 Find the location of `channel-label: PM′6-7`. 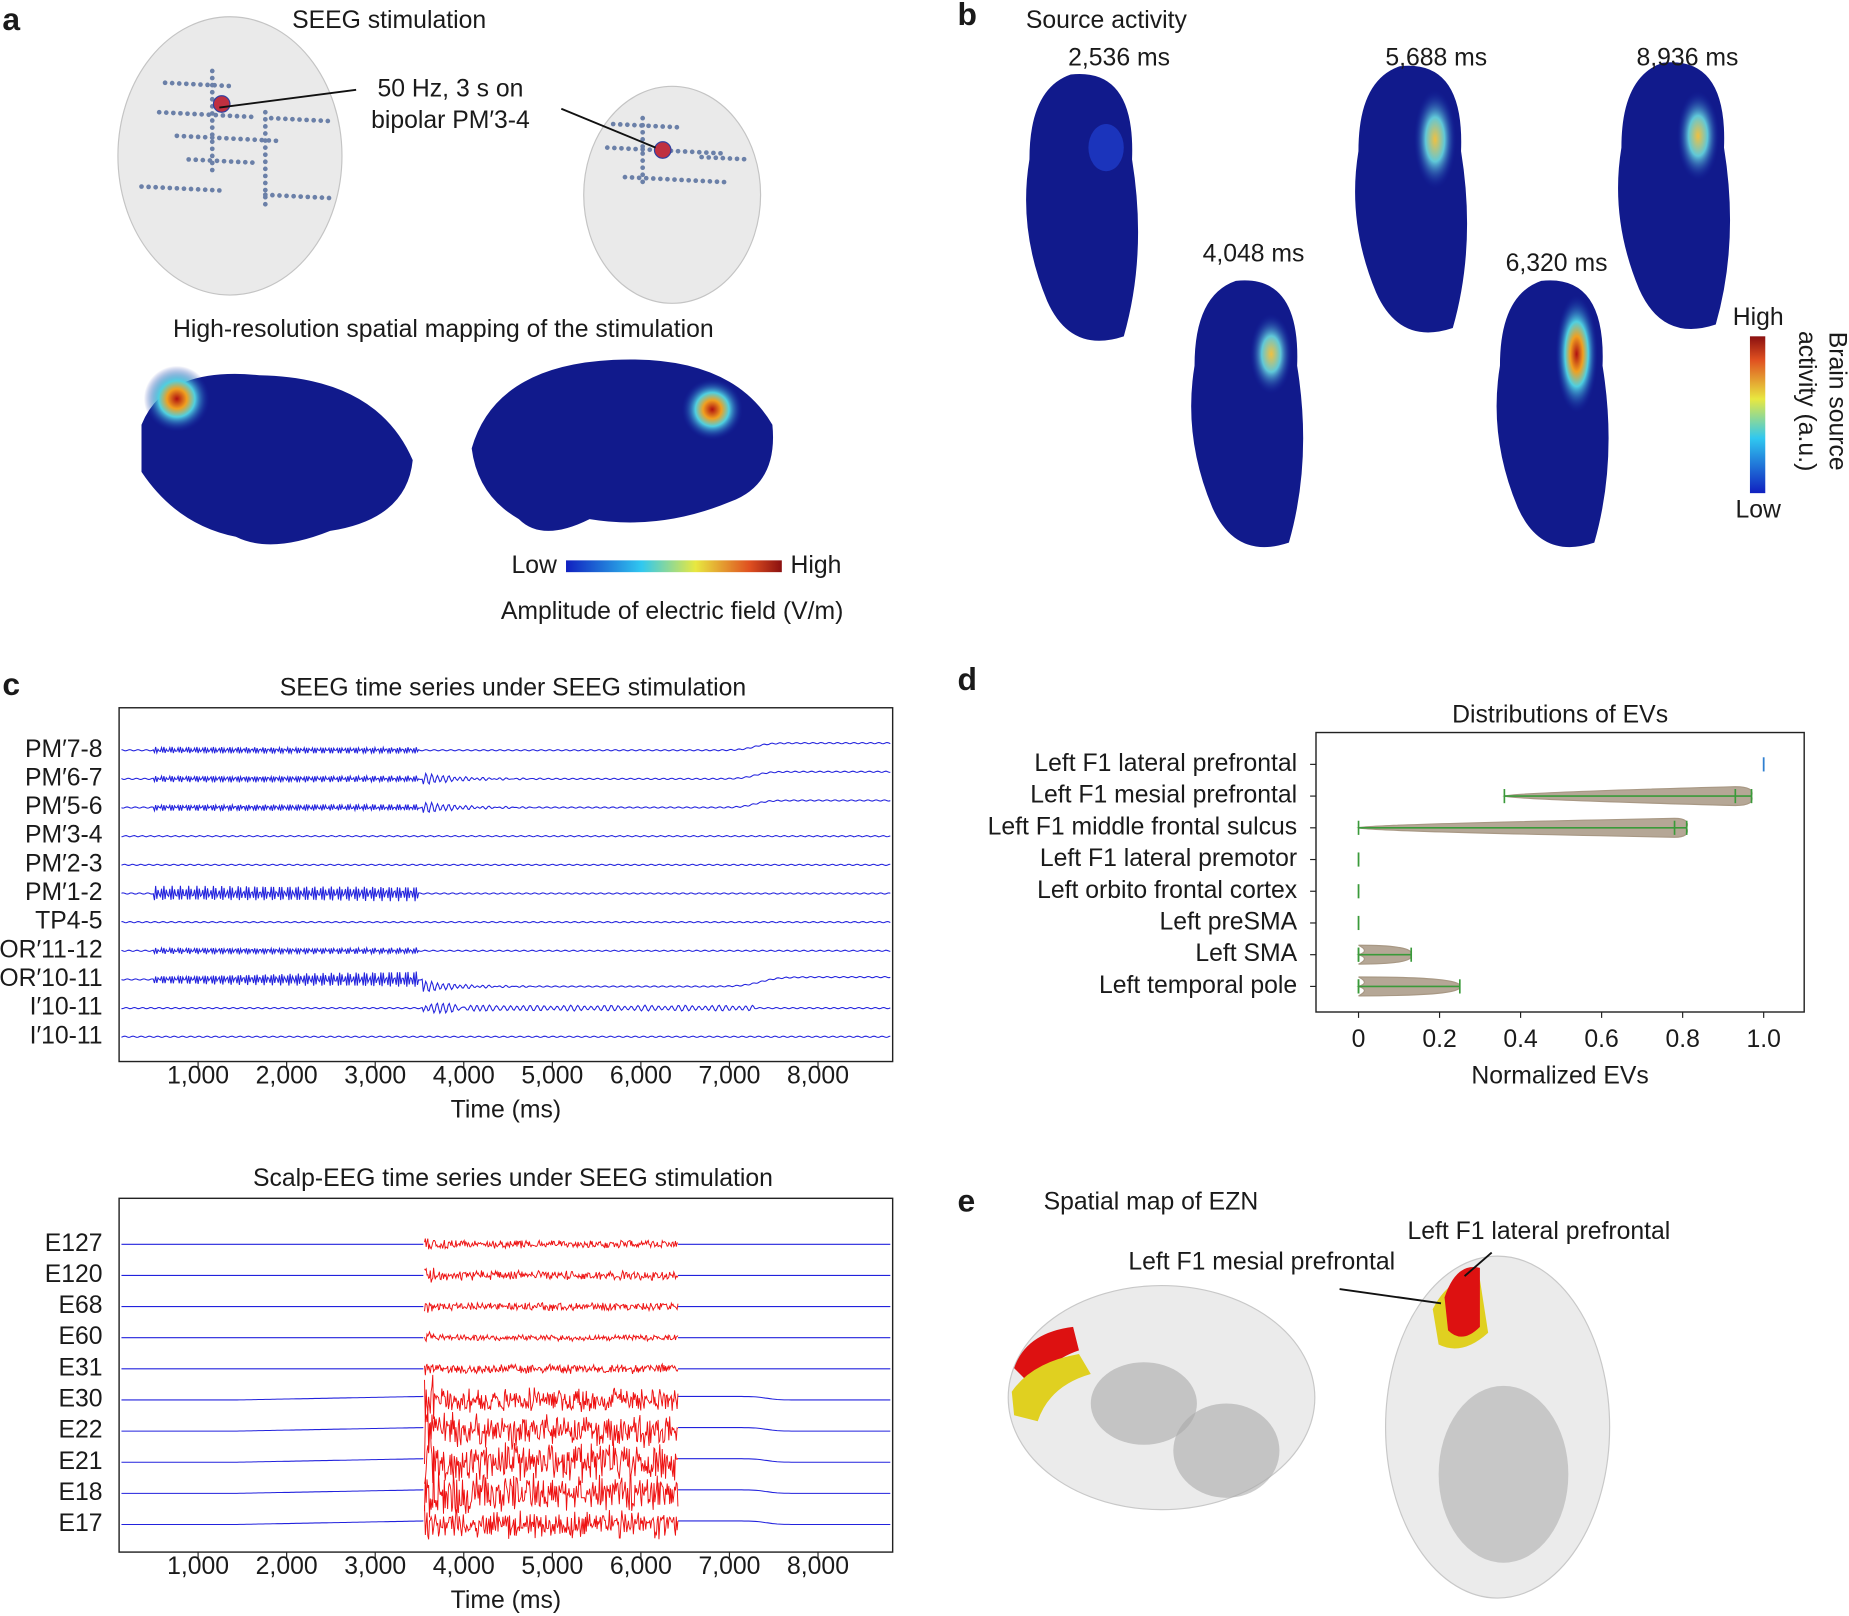

channel-label: PM′6-7 is located at coordinates (64, 777).